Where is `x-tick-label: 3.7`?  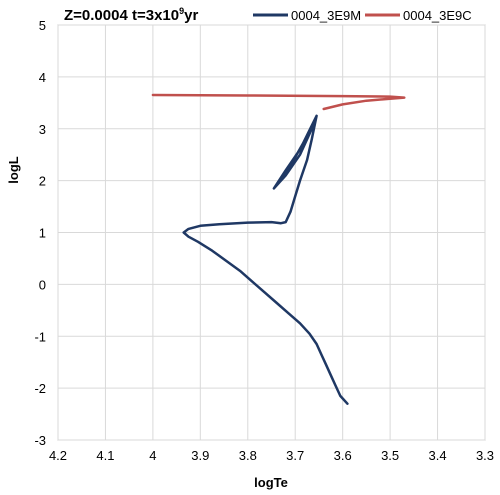 x-tick-label: 3.7 is located at coordinates (295, 455).